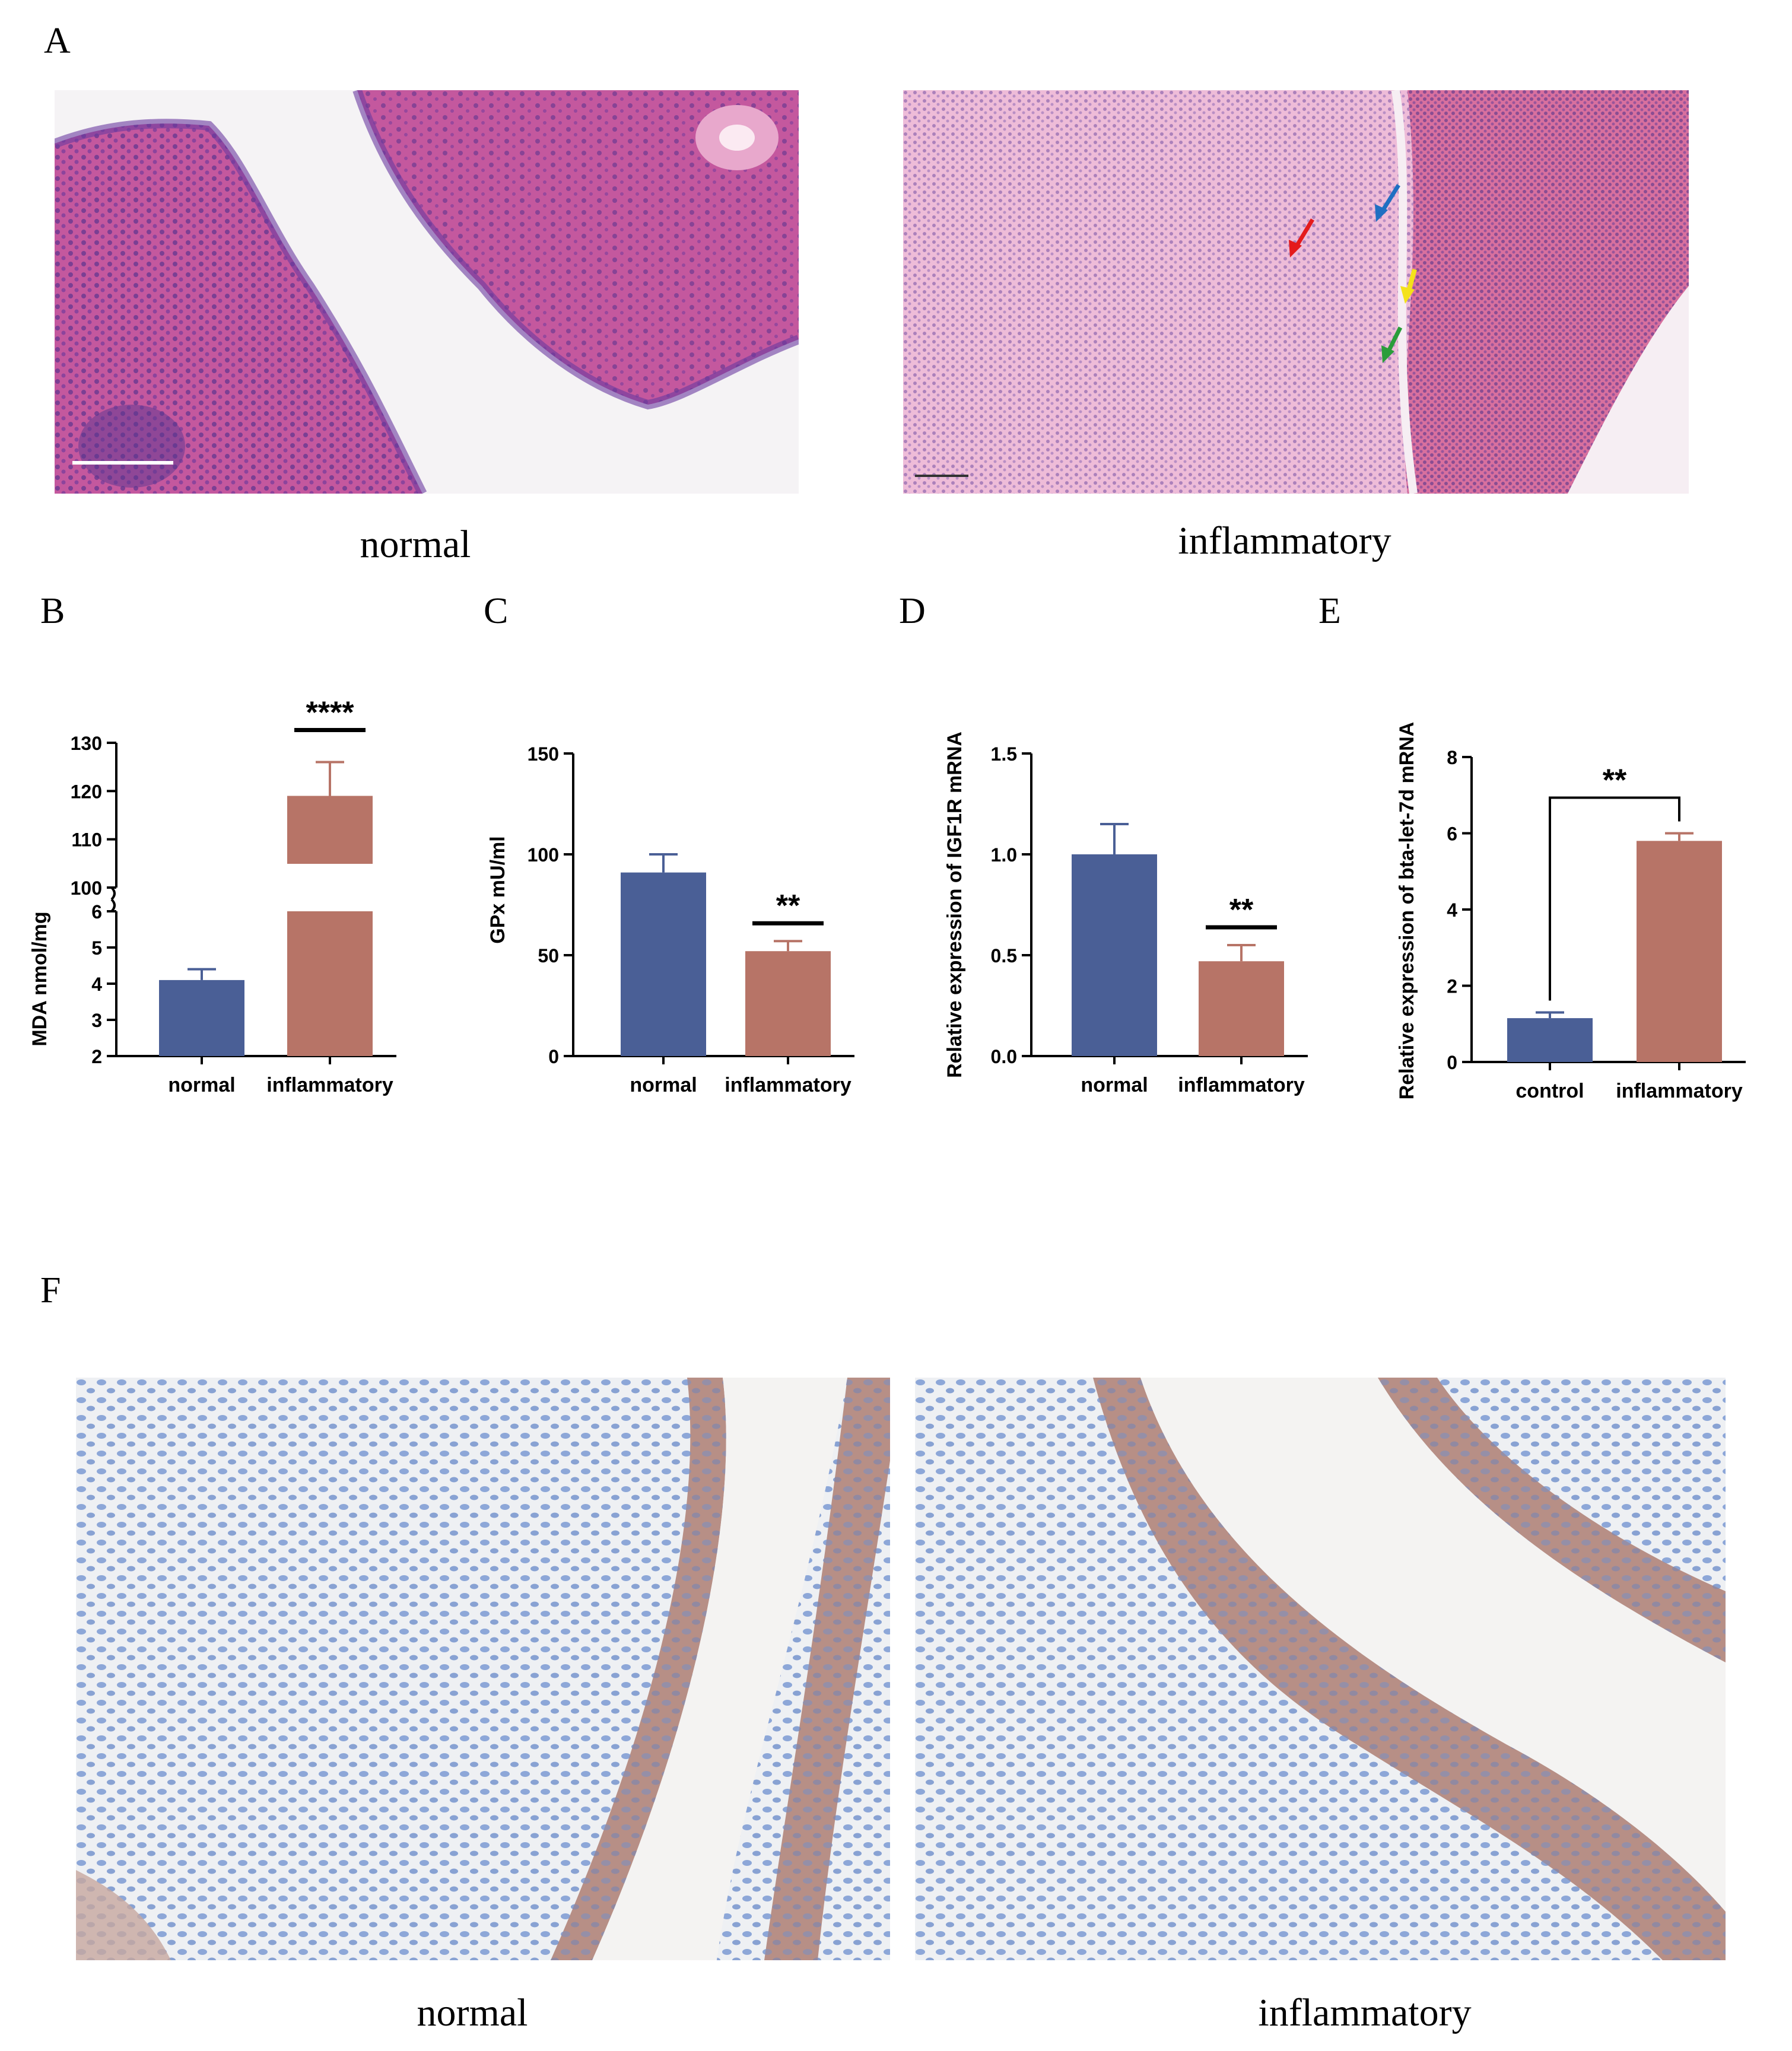  I want to click on bar-upper-segment, so click(330, 830).